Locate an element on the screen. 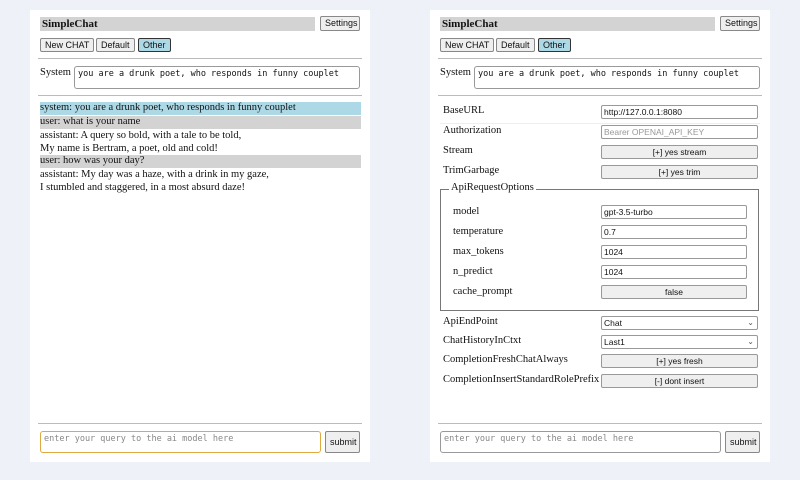 This screenshot has width=800, height=480. max-tokens-input: 1024 is located at coordinates (674, 252).